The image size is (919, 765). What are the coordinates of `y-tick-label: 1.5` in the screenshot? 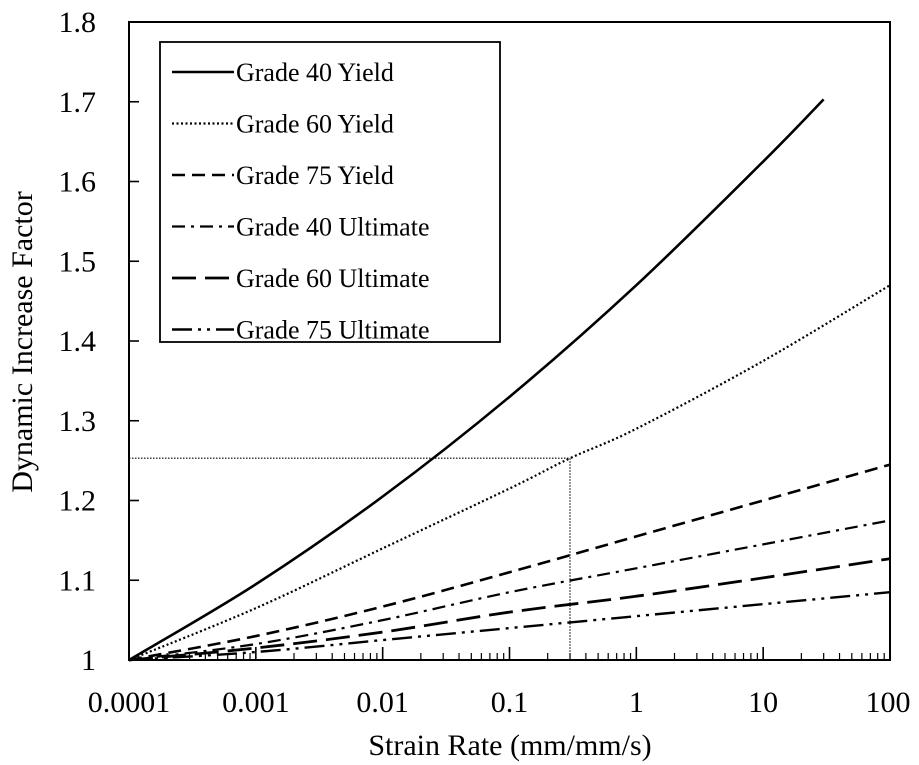 It's located at (78, 261).